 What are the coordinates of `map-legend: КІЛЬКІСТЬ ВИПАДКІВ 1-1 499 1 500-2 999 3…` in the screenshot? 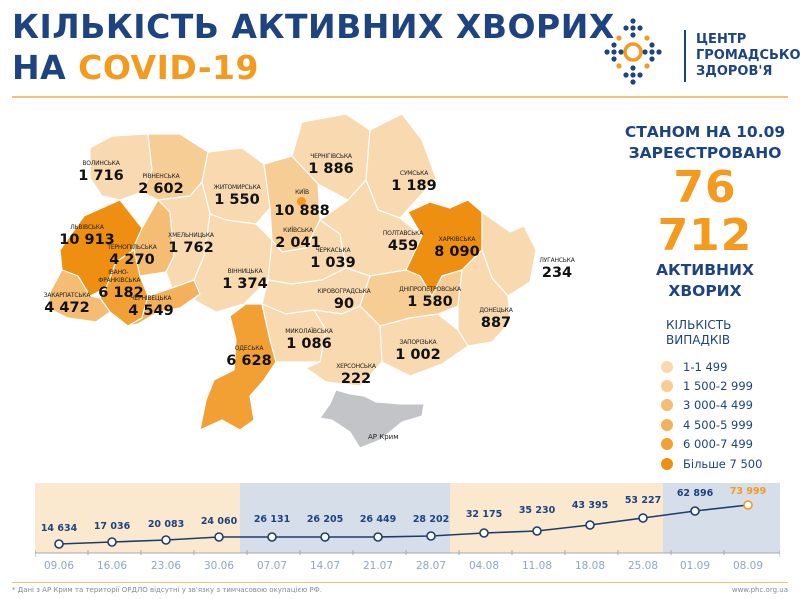 It's located at (711, 395).